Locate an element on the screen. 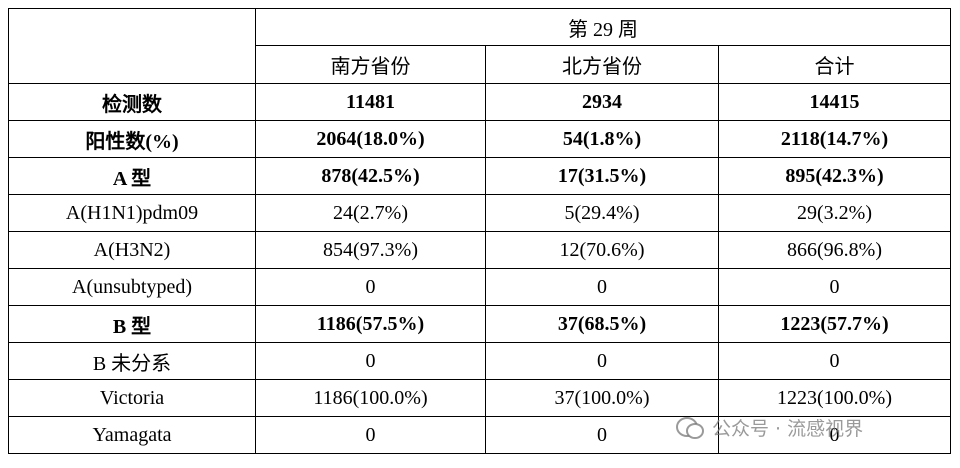 The width and height of the screenshot is (960, 468). cell: 878(42.5%) is located at coordinates (370, 176).